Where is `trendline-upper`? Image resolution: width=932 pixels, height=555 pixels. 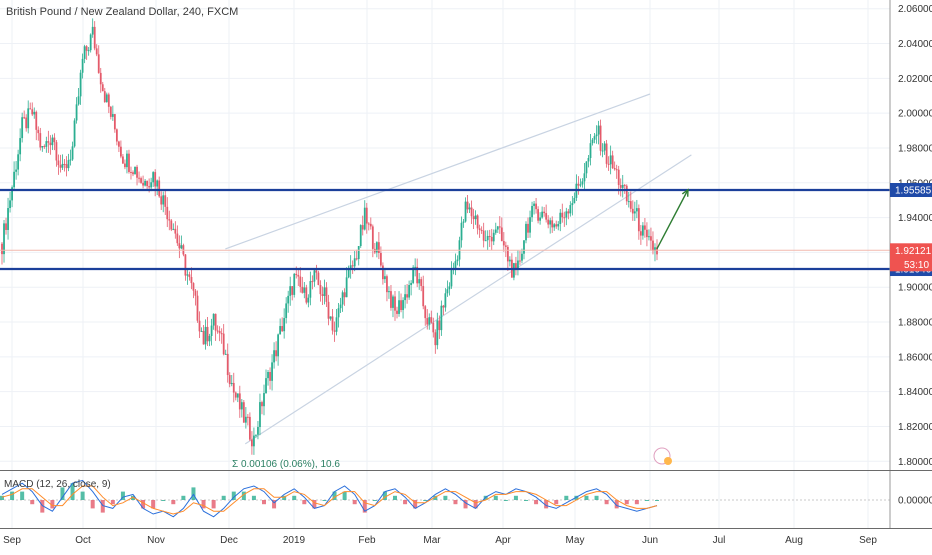 trendline-upper is located at coordinates (438, 171).